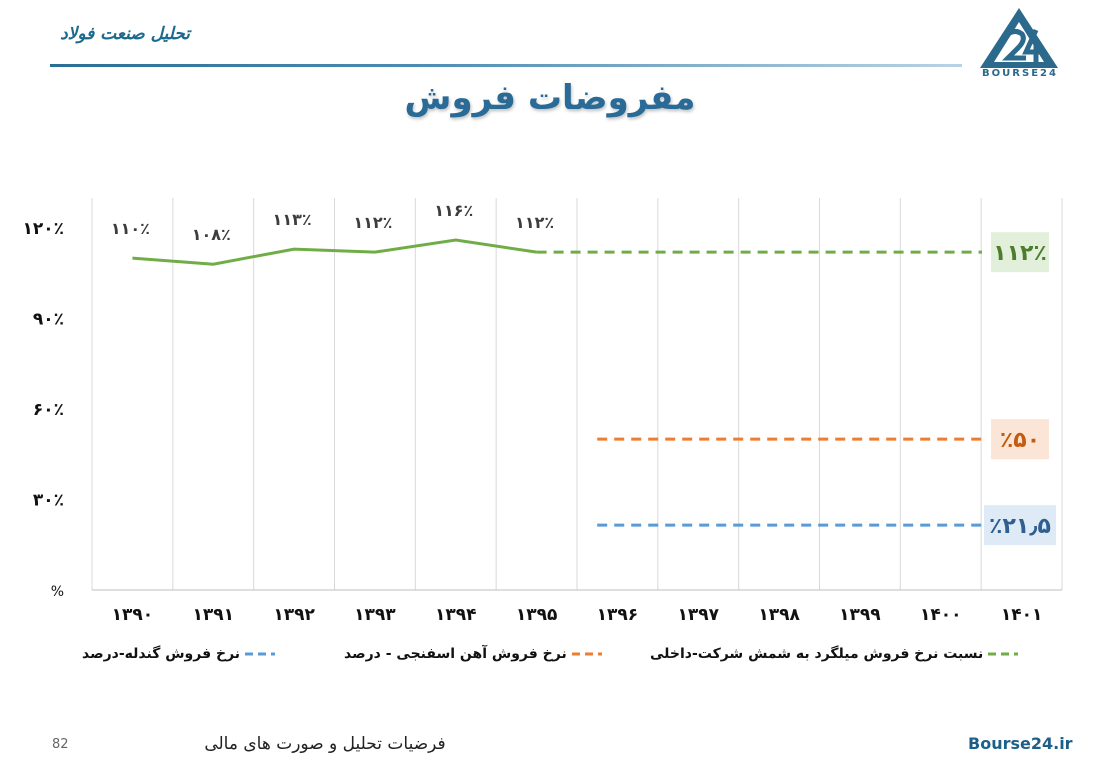 The image size is (1098, 768). Describe the element at coordinates (860, 615) in the screenshot. I see `x-tick-label: ۱۳۹۹` at that location.